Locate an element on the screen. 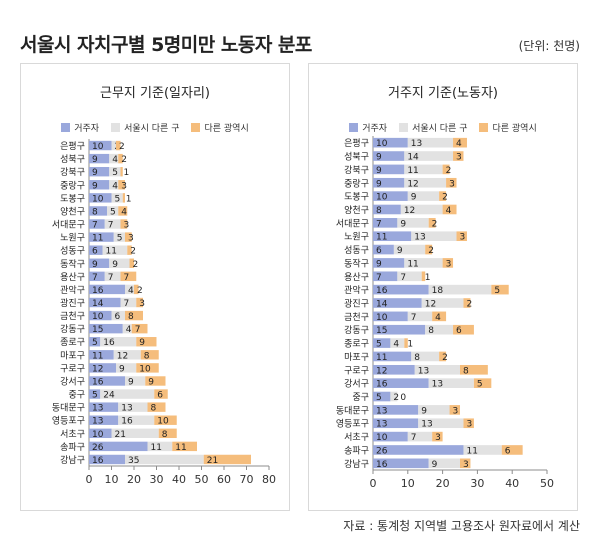 The image size is (600, 550). y-tick-label: 송파구 is located at coordinates (356, 450).